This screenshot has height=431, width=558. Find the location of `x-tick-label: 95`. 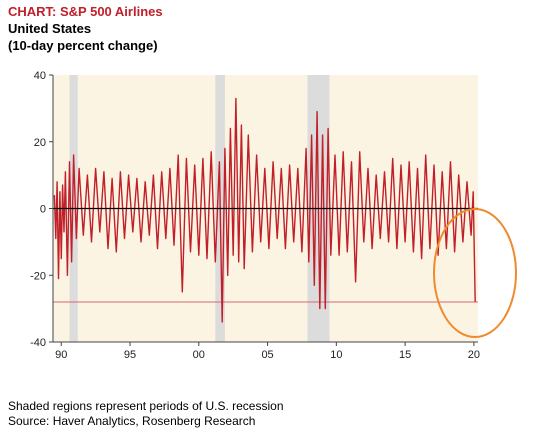

x-tick-label: 95 is located at coordinates (130, 355).